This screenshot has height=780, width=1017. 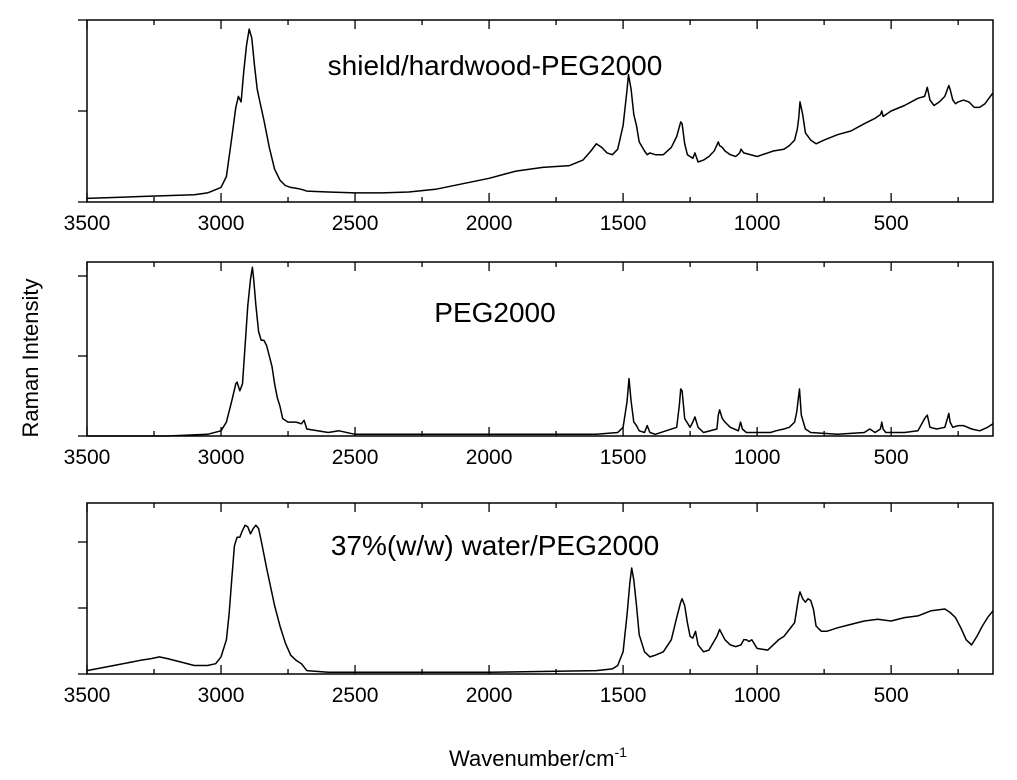 What do you see at coordinates (495, 65) in the screenshot?
I see `panel-title: shield/hardwood-PEG2000` at bounding box center [495, 65].